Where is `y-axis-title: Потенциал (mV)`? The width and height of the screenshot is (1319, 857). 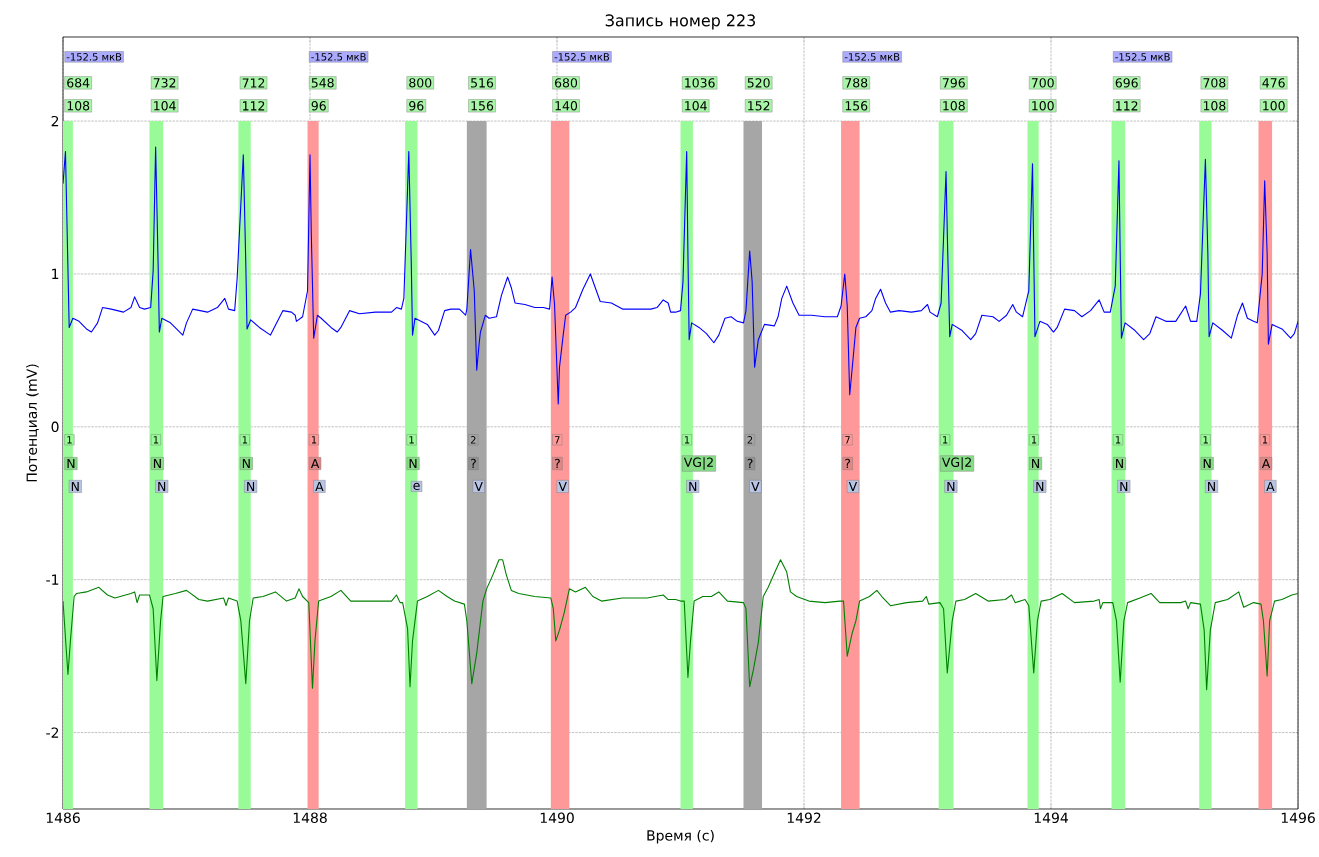 y-axis-title: Потенциал (mV) is located at coordinates (32, 423).